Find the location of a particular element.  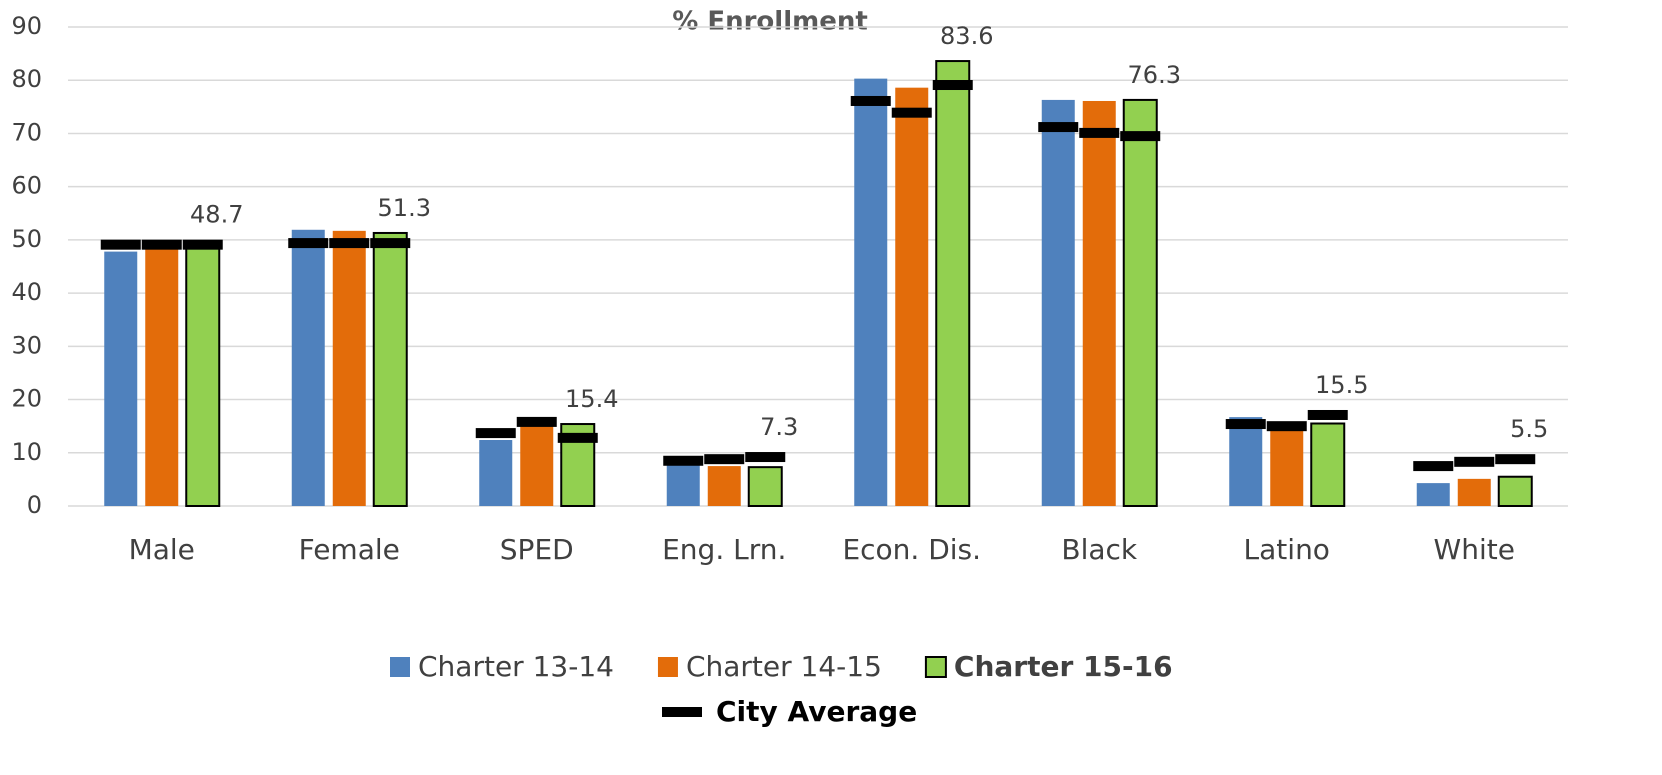

legend-label: Charter 13-14 is located at coordinates (516, 666).